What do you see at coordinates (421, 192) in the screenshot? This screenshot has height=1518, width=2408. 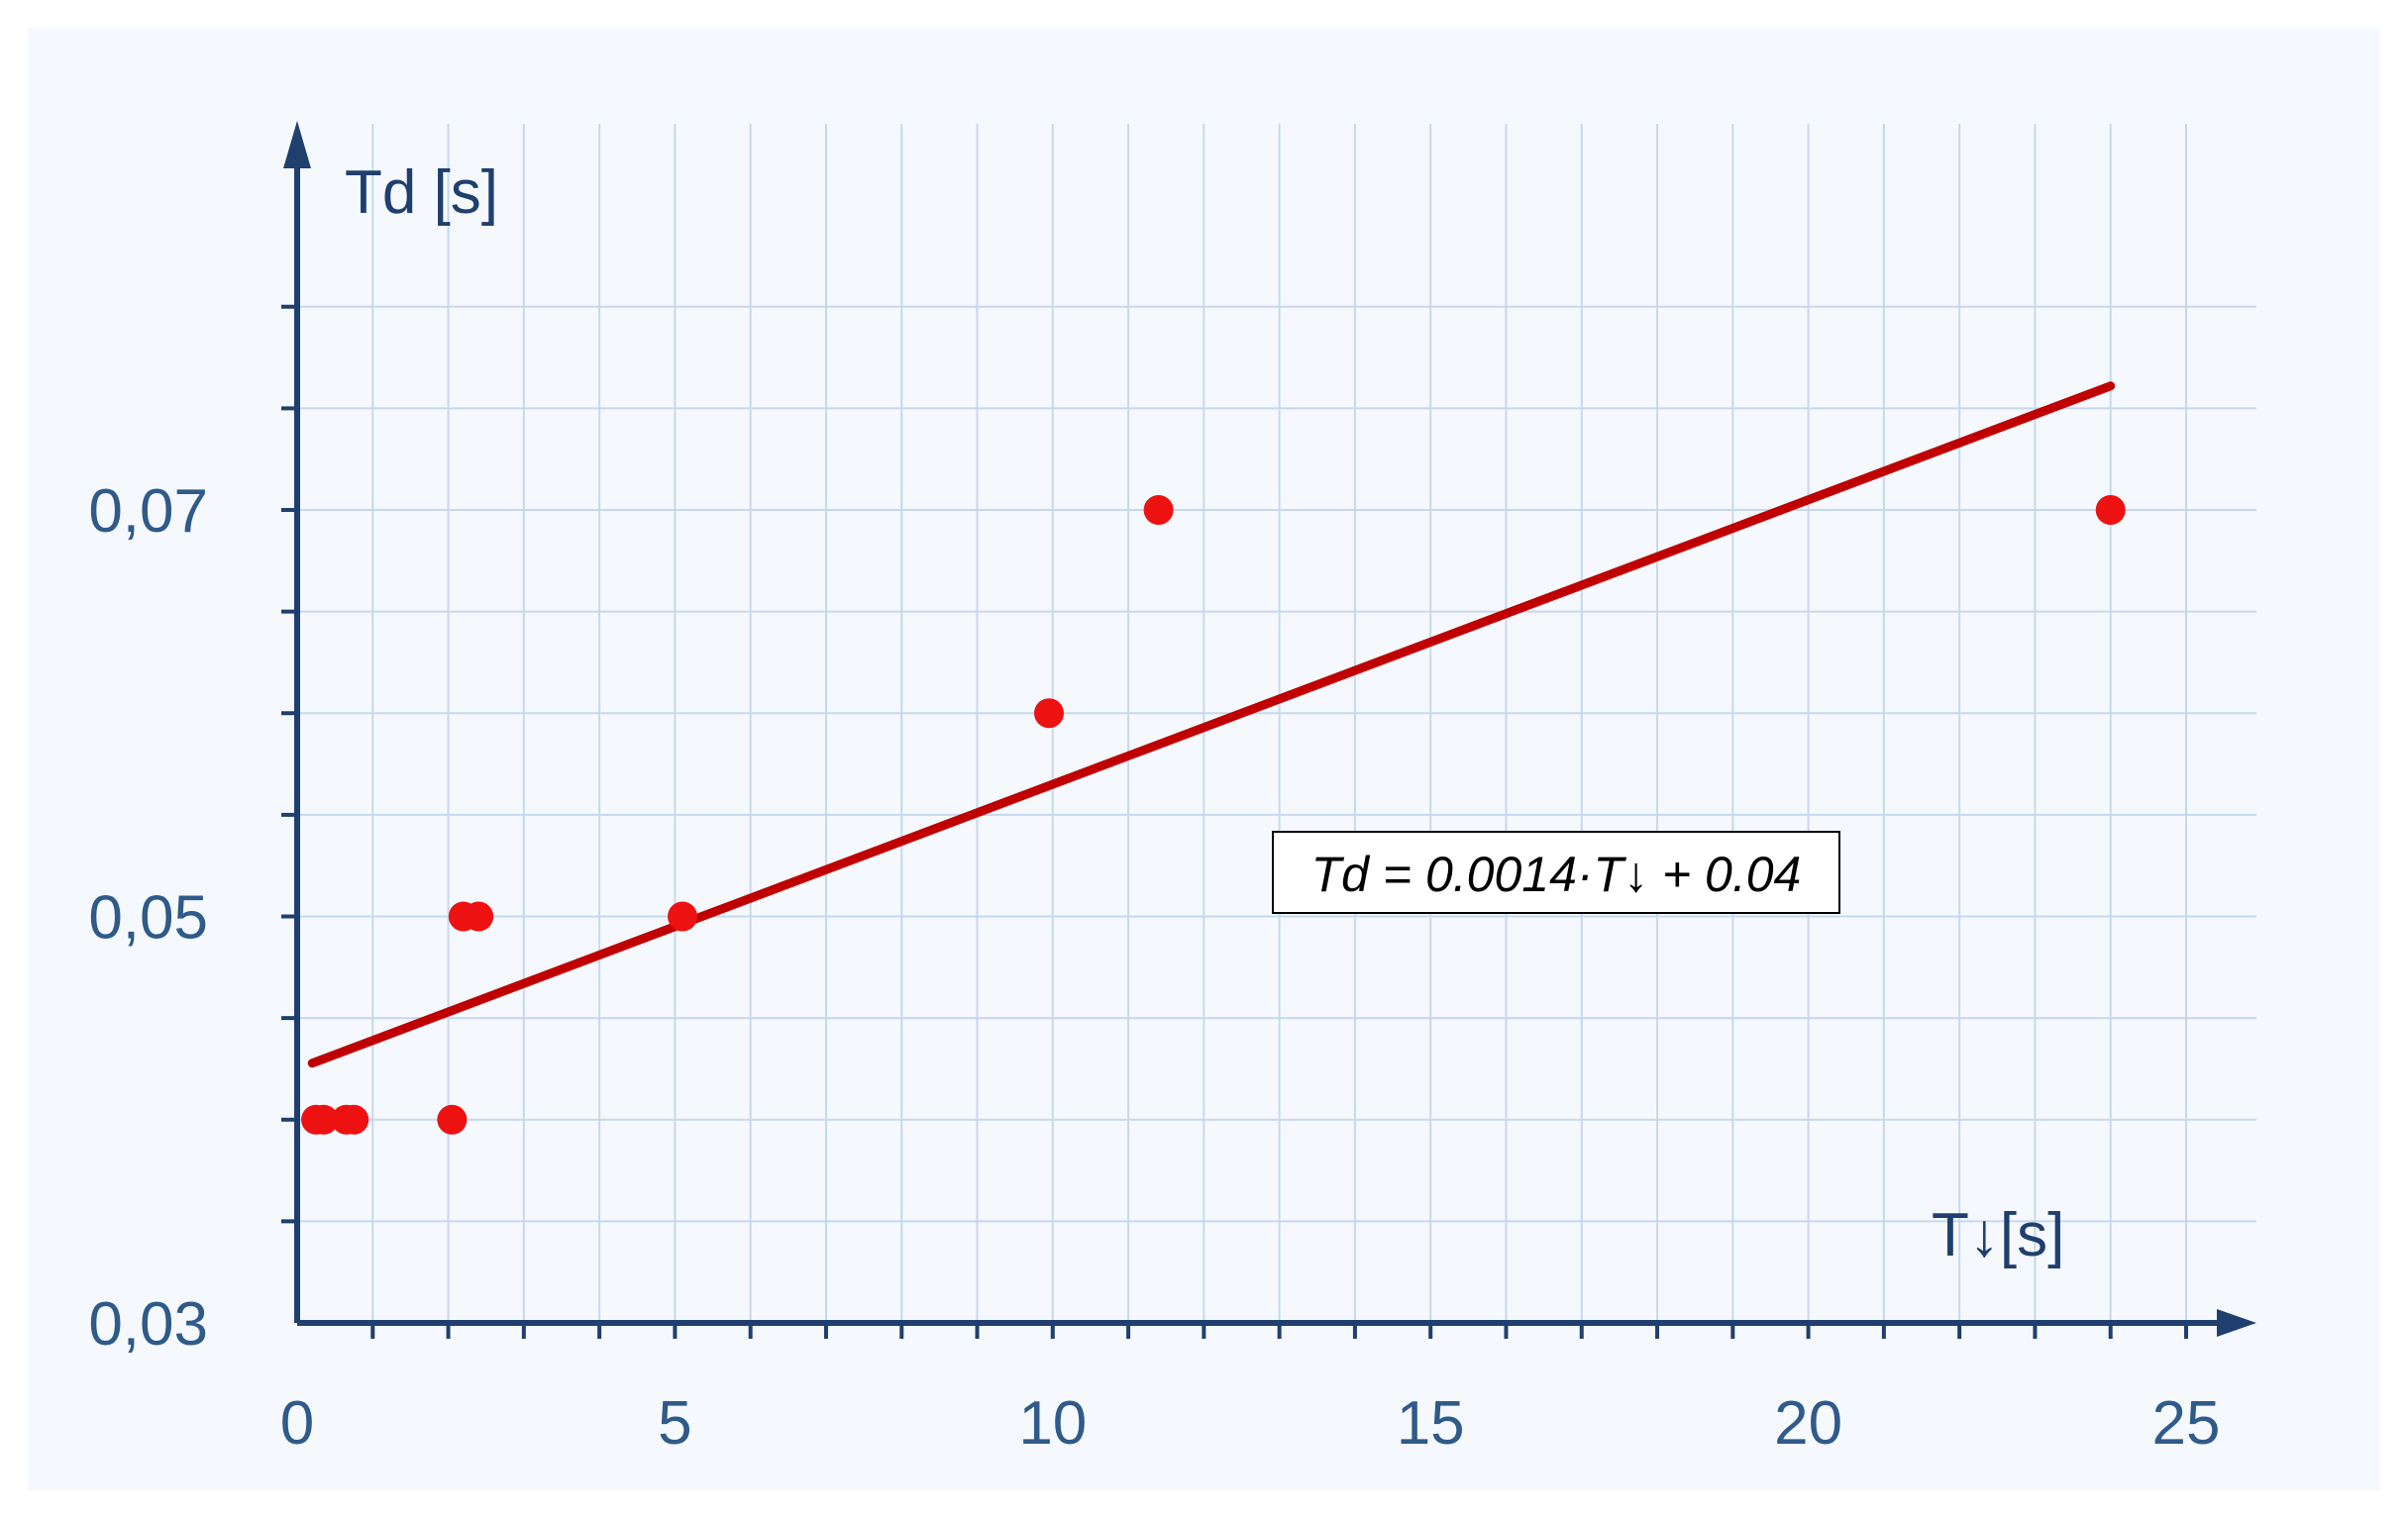 I see `y-axis-title: Td [s]` at bounding box center [421, 192].